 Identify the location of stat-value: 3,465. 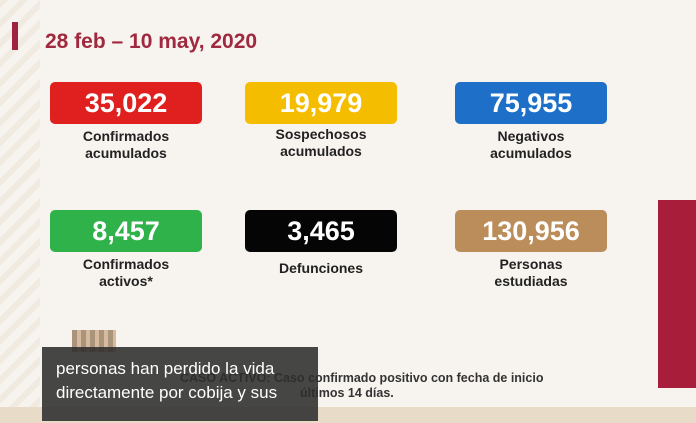
(321, 231).